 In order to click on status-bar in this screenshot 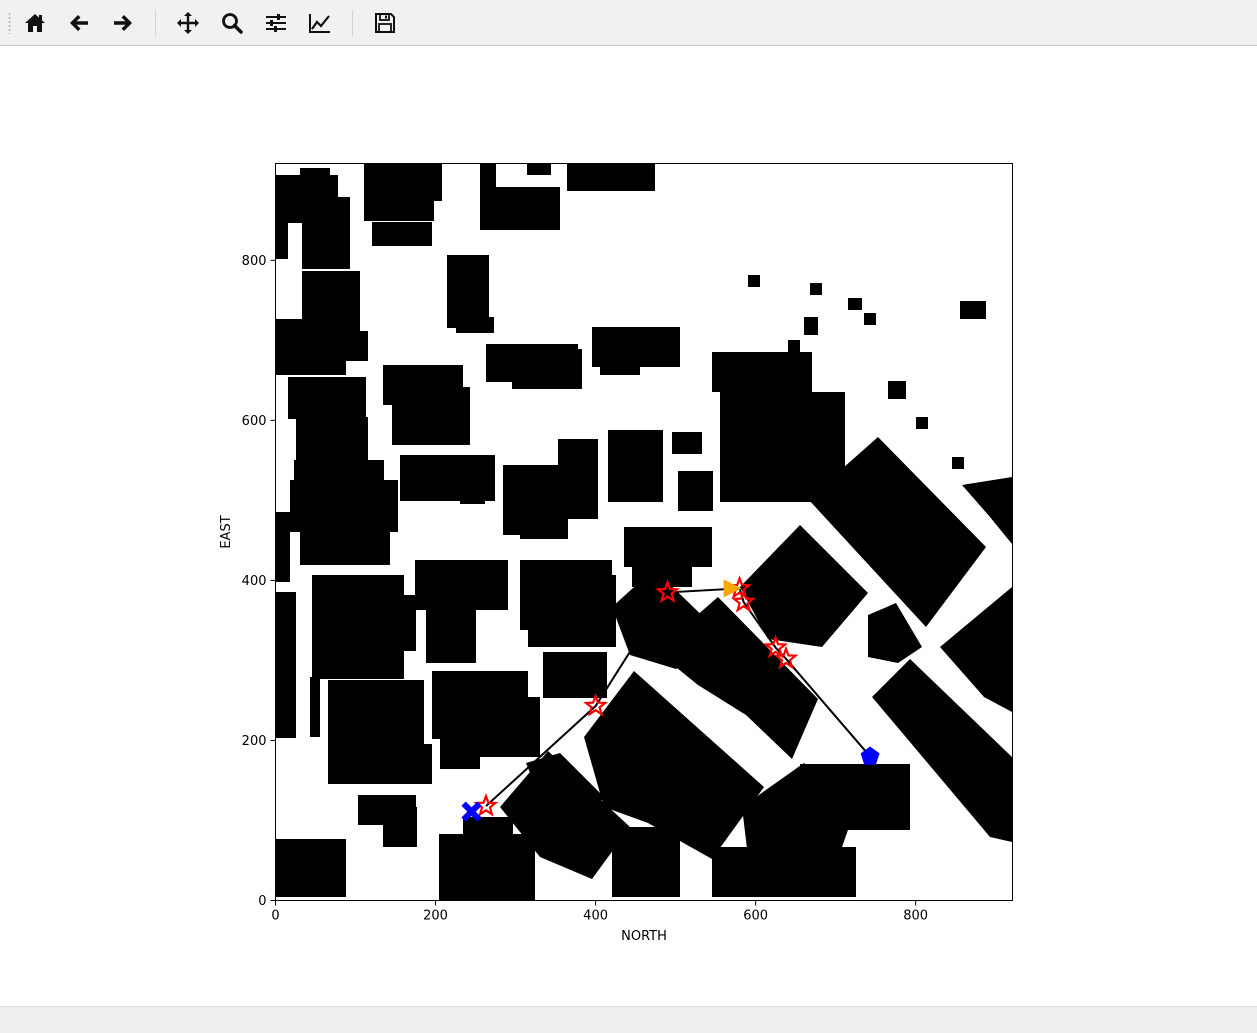, I will do `click(628, 1019)`.